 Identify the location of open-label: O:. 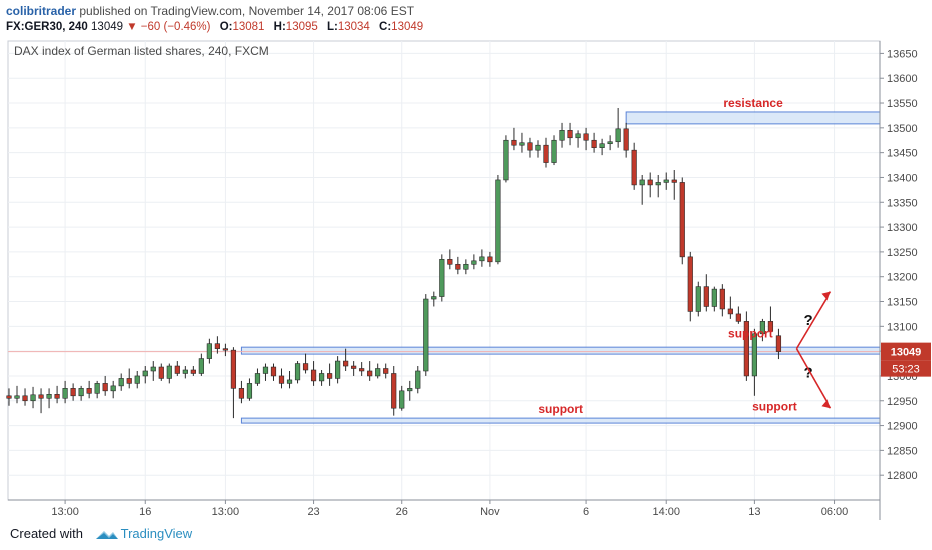
(226, 27).